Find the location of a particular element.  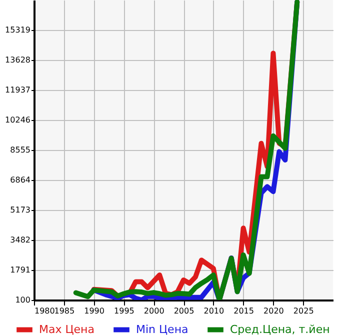

x-tick-label: 2020 is located at coordinates (274, 311).